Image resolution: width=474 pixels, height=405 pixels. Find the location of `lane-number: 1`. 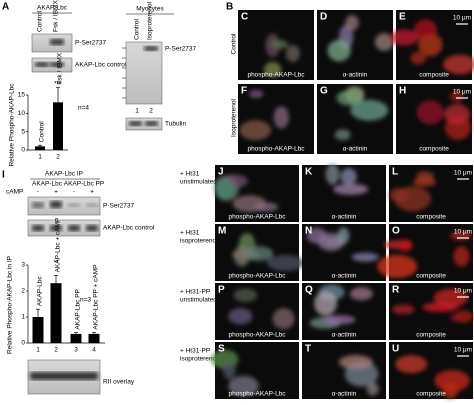

lane-number: 1 is located at coordinates (137, 111).